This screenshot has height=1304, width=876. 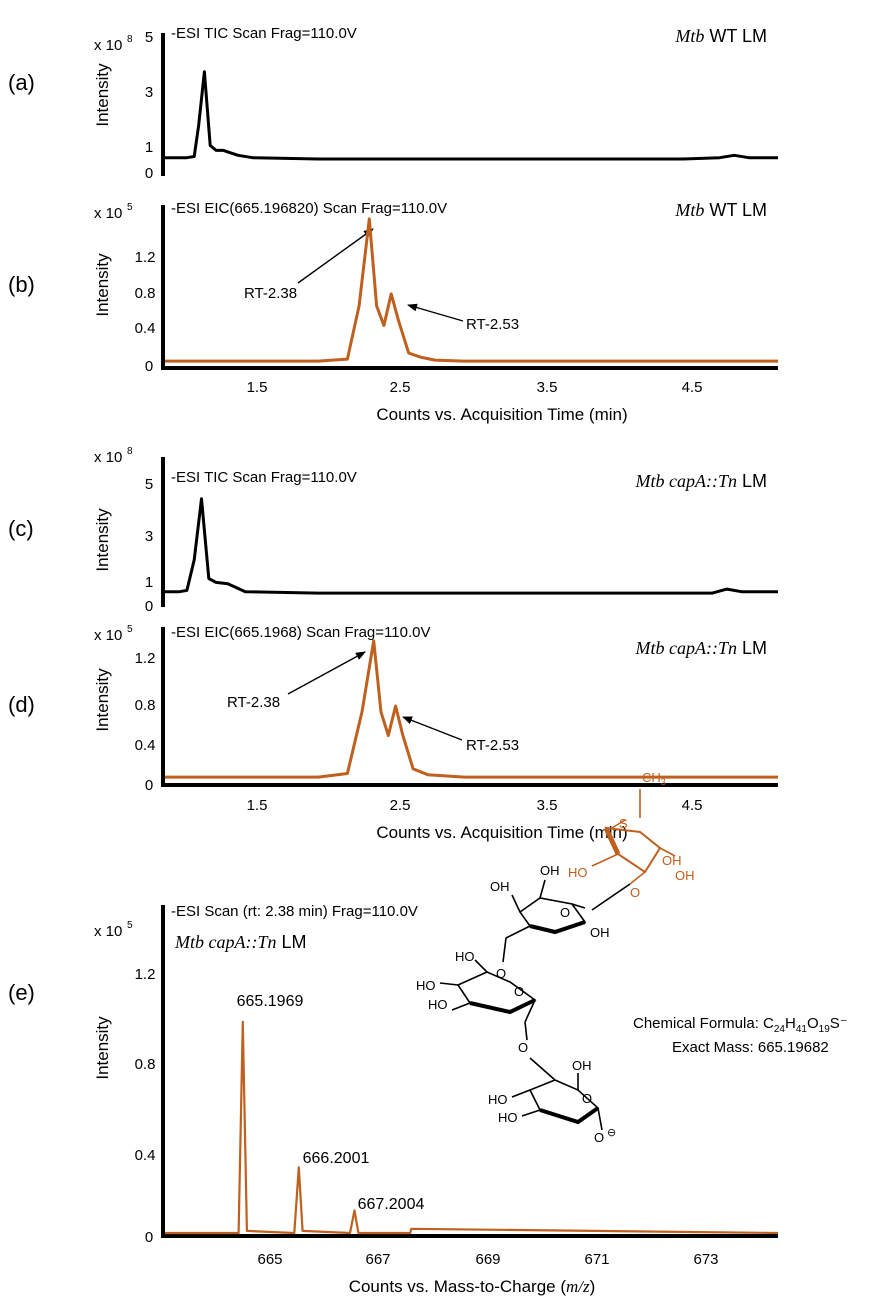 What do you see at coordinates (501, 832) in the screenshot?
I see `panel-d-x-label: Counts vs. Acquisition Time (min)` at bounding box center [501, 832].